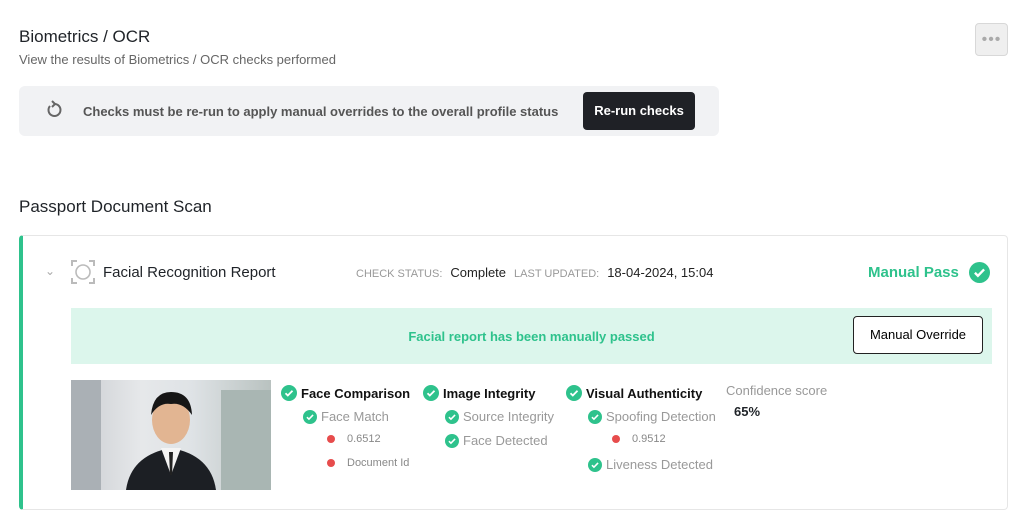  Describe the element at coordinates (354, 439) in the screenshot. I see `check-item-failed: 0.6512` at that location.